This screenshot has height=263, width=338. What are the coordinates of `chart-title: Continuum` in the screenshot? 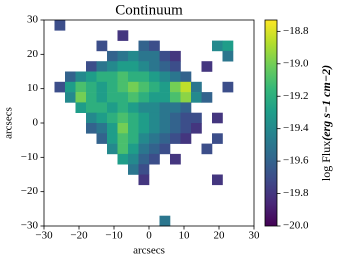 It's located at (149, 10).